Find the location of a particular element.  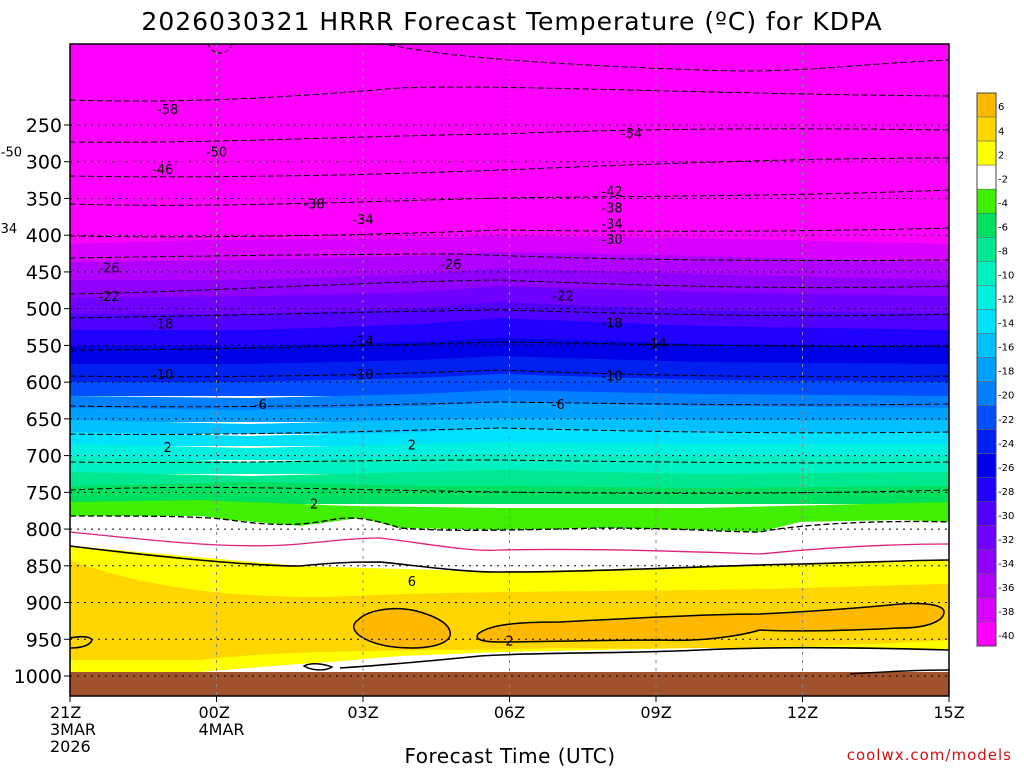

colorbar-label: -6 is located at coordinates (1003, 227).